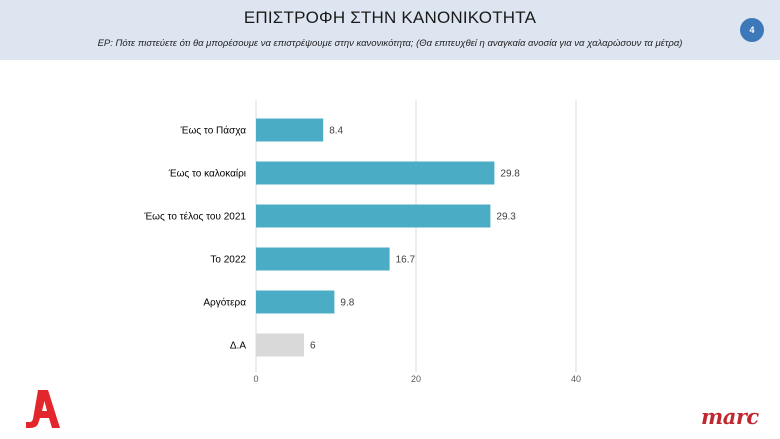  I want to click on category-label: Έως το τέλος του 2021, so click(194, 217).